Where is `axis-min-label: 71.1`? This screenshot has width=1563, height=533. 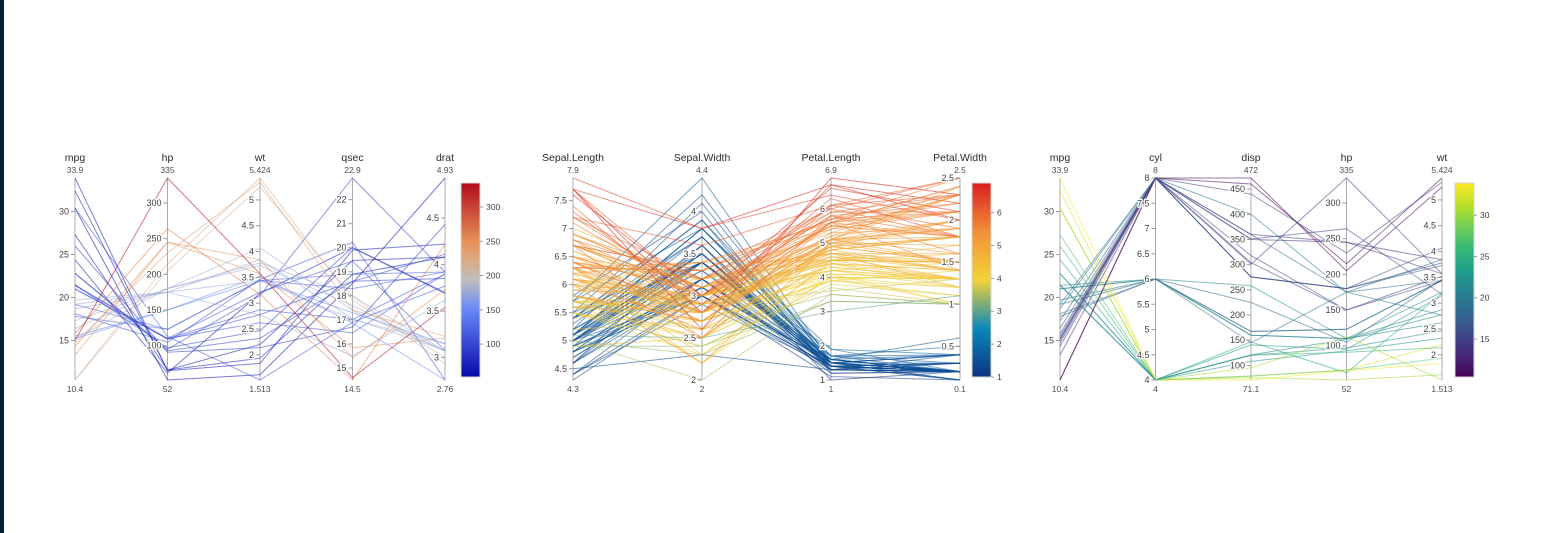
axis-min-label: 71.1 is located at coordinates (1251, 389).